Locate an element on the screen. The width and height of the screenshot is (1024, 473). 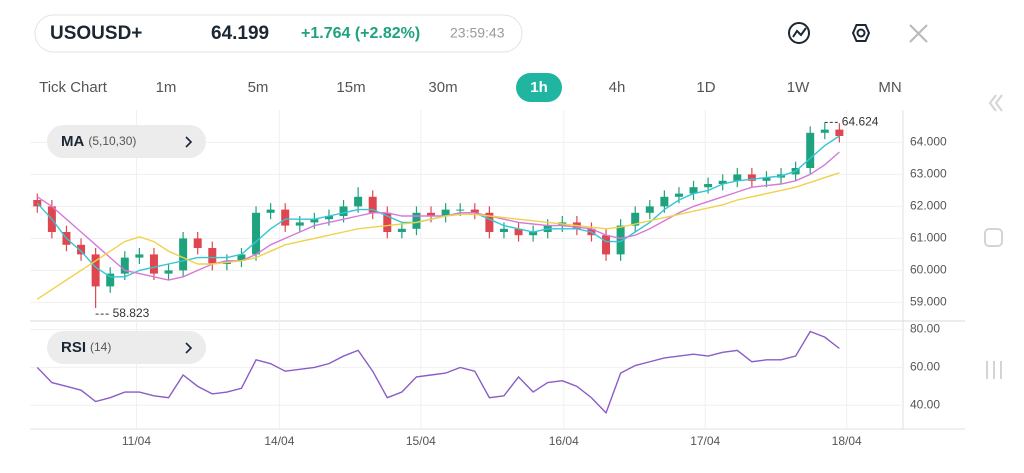
y-tick-label: 61.000 is located at coordinates (928, 238).